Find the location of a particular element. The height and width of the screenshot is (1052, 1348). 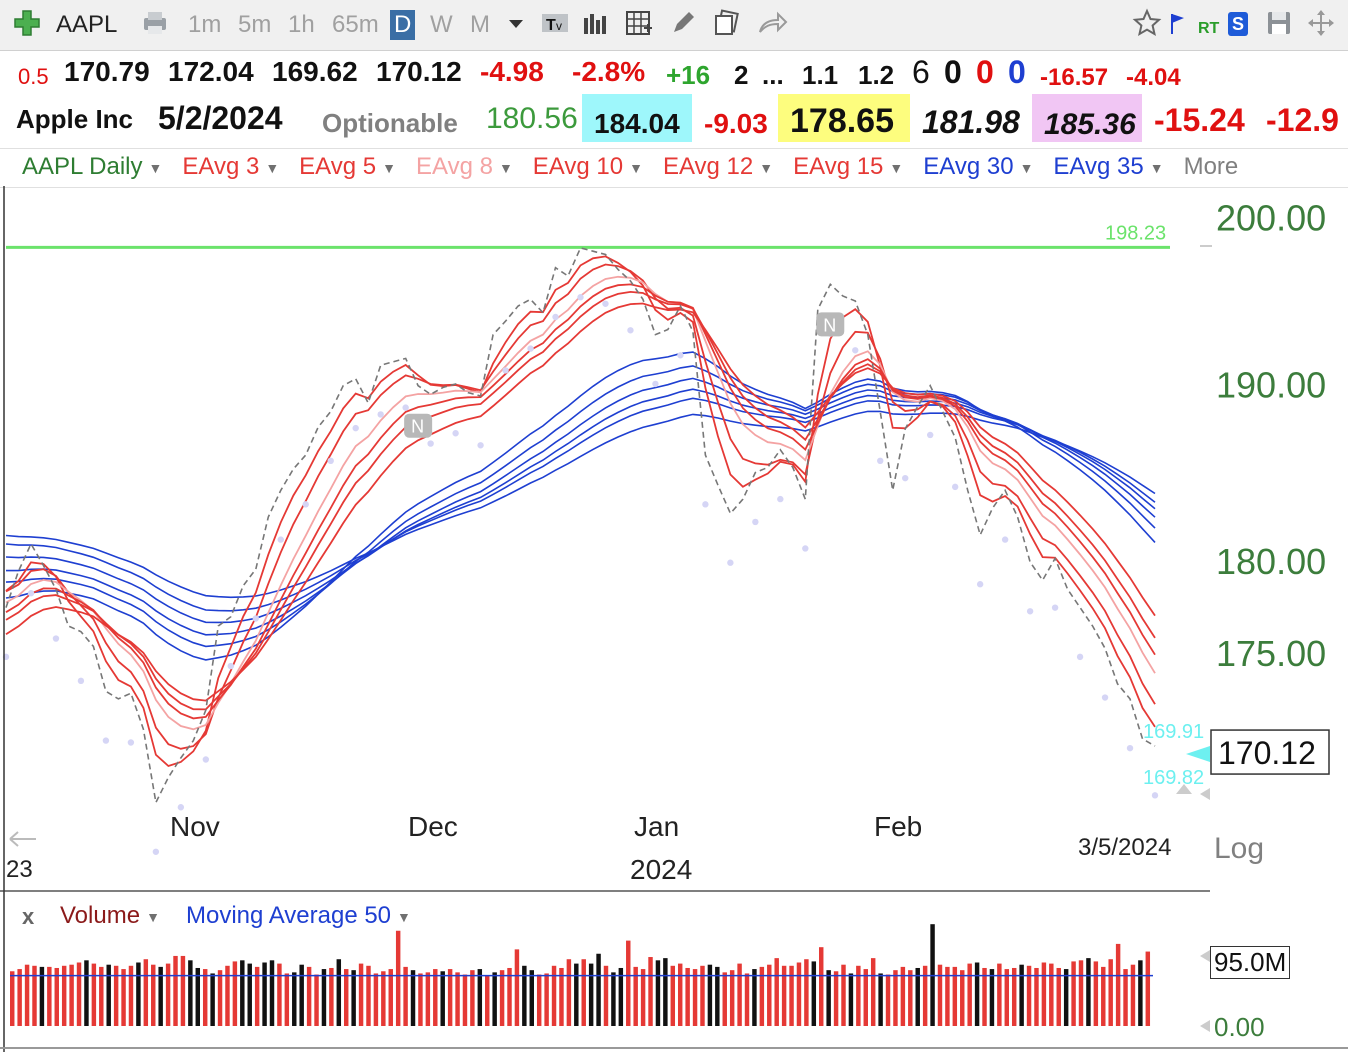

indicator-4: EAvg 10 ▼ is located at coordinates (588, 167).